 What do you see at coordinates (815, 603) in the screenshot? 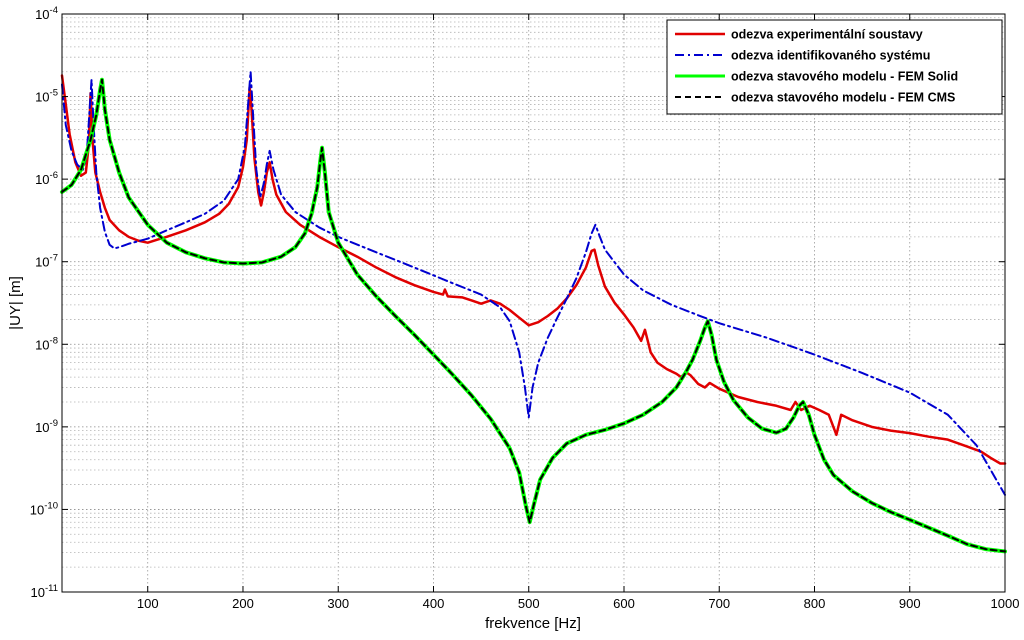
I see `x-tick-label: 800` at bounding box center [815, 603].